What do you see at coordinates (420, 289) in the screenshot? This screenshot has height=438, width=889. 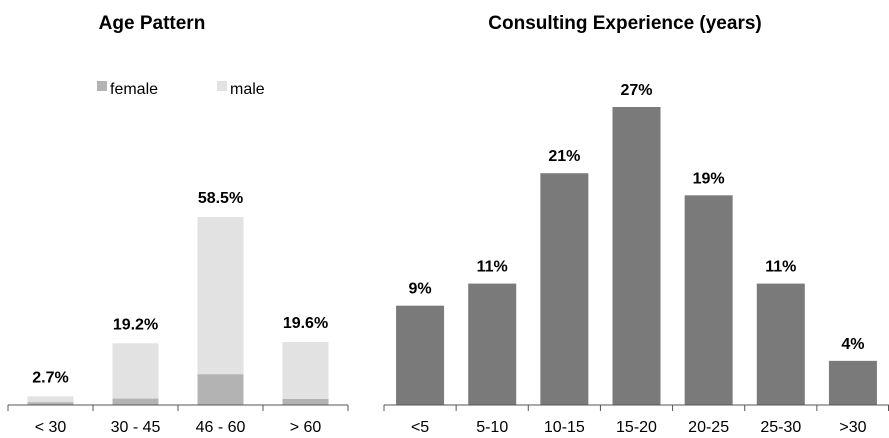 I see `data-label-0: 9%` at bounding box center [420, 289].